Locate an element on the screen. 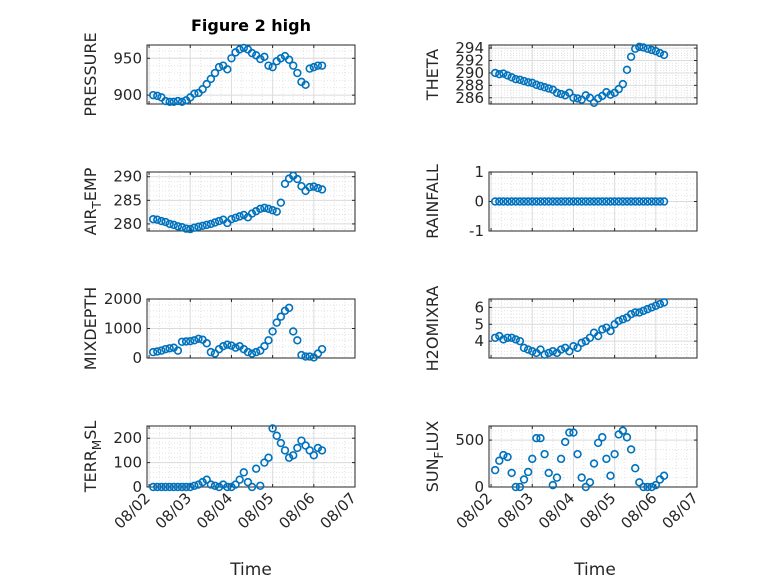 Image resolution: width=778 pixels, height=583 pixels. y-axis-label: THETA is located at coordinates (432, 75).